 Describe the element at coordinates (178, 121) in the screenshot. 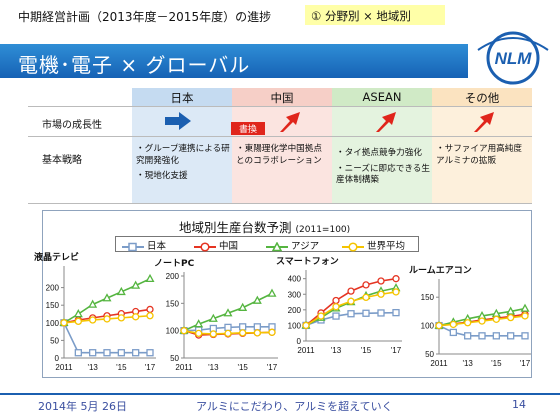

I see `growth-arrow-right-icon` at that location.